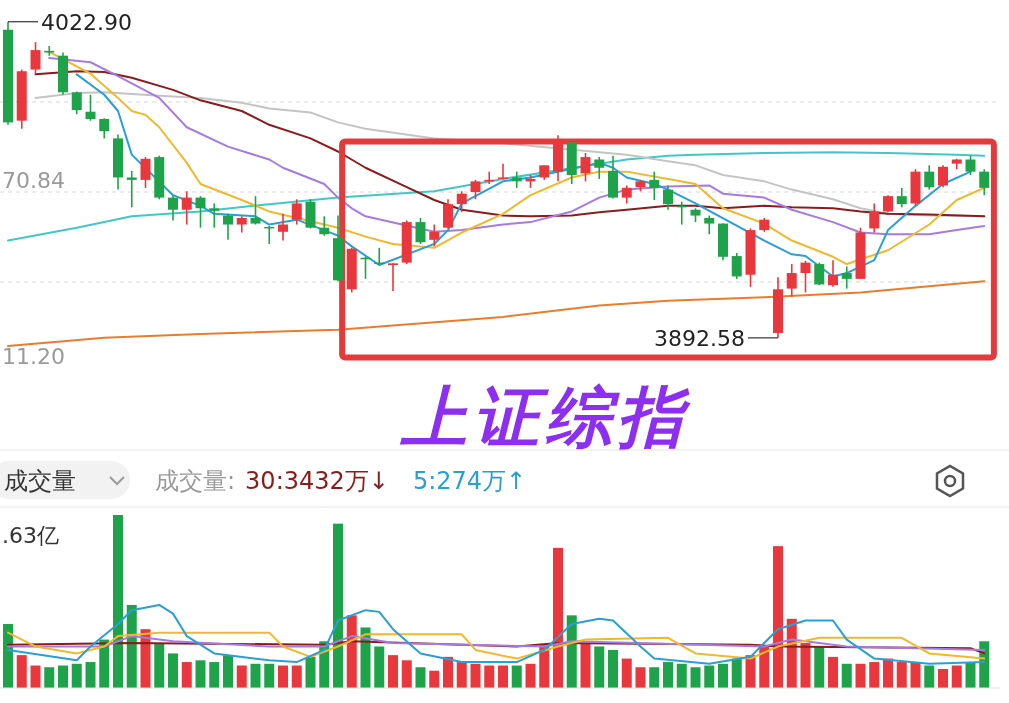  Describe the element at coordinates (699, 338) in the screenshot. I see `annotation: 3892.58` at that location.